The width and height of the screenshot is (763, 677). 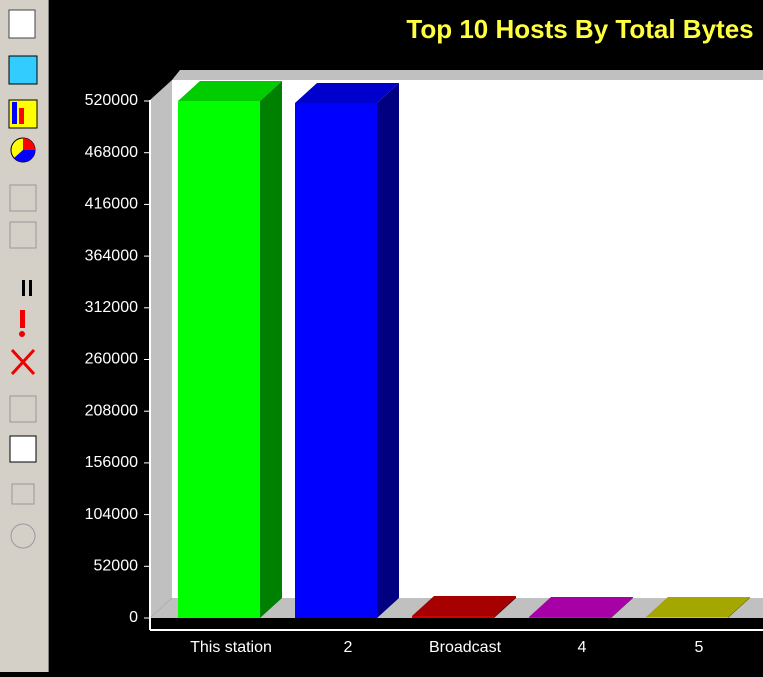 I want to click on toolbar, so click(x=24, y=336).